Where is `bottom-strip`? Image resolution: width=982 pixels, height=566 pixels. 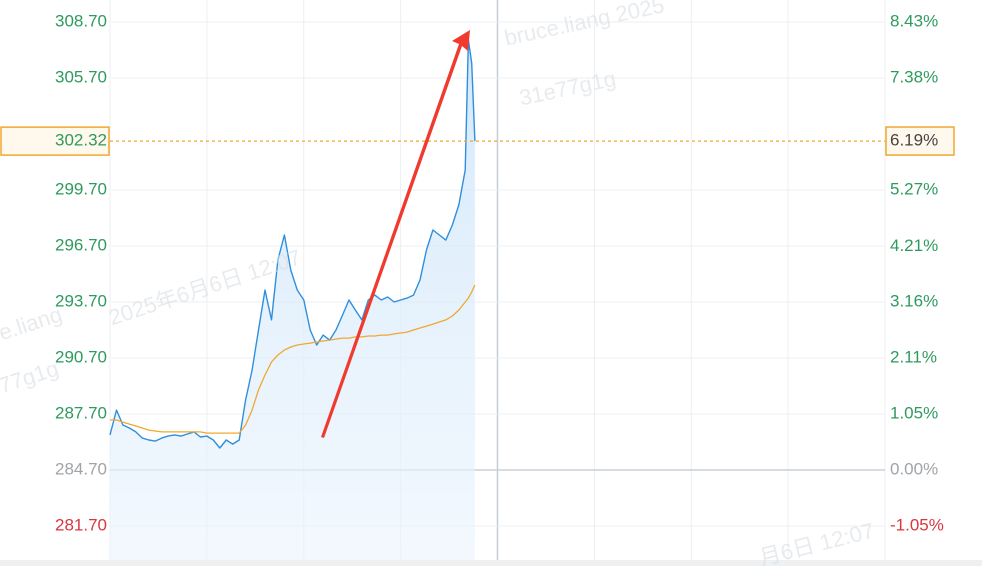 bottom-strip is located at coordinates (491, 563).